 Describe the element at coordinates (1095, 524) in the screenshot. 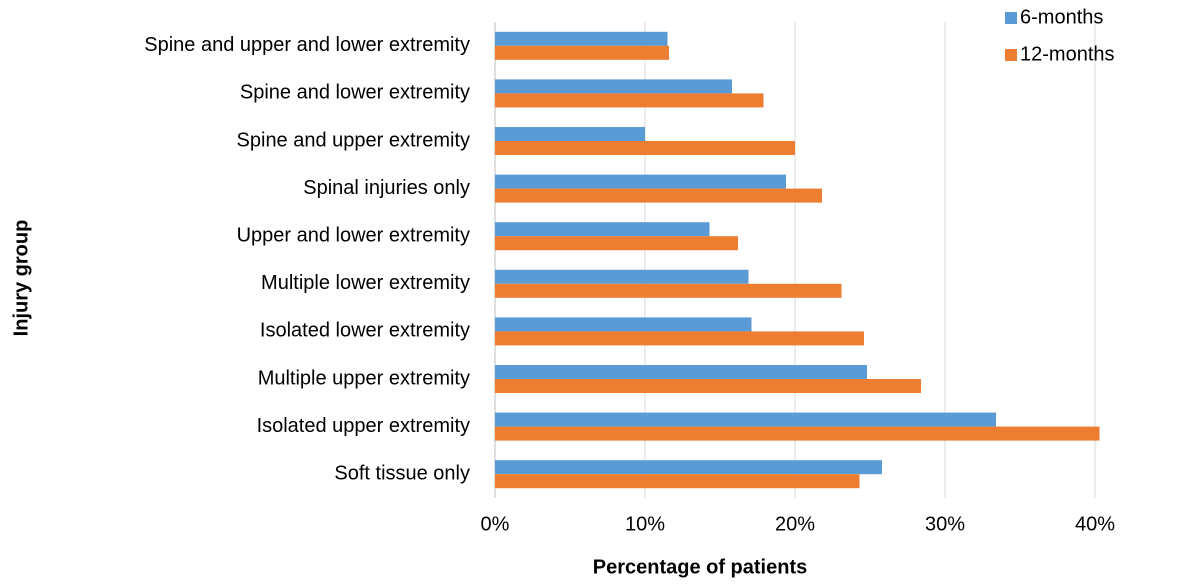

I see `x-tick-label: 40%` at that location.